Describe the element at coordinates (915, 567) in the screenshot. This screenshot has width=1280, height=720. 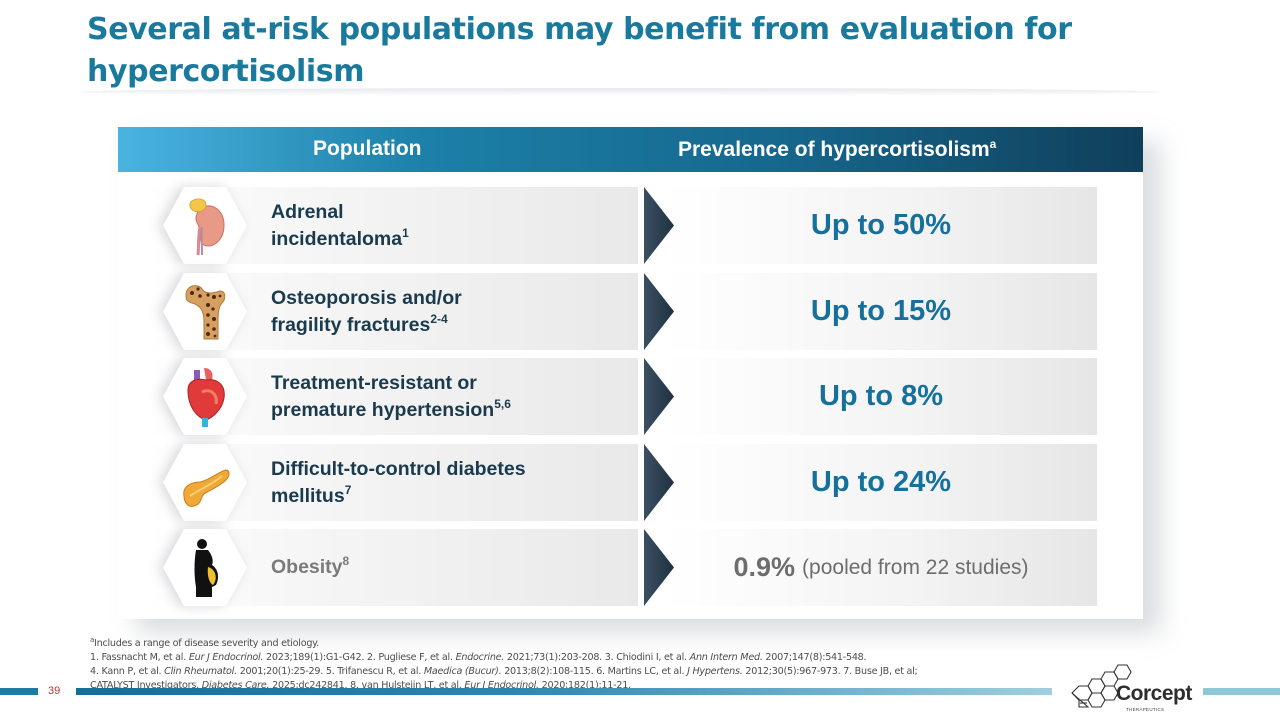
I see `prevalence-note: (pooled from 22 studies)` at that location.